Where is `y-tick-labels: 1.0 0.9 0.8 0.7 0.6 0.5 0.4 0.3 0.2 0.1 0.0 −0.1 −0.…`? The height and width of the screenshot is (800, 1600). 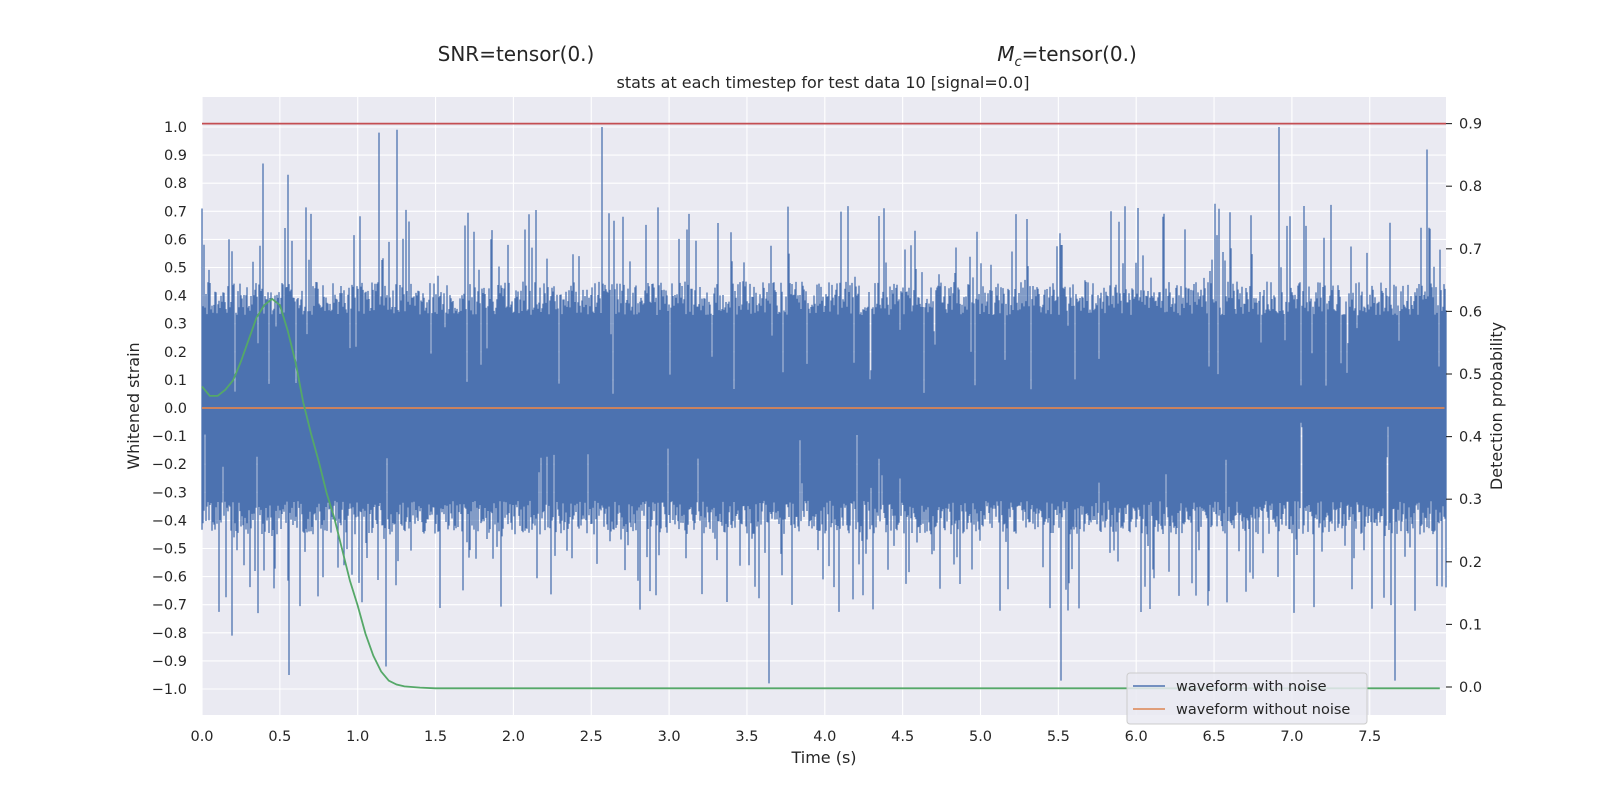
y-tick-labels: 1.0 0.9 0.8 0.7 0.6 0.5 0.4 0.3 0.2 0.1 0.0 −0.1 −0.… is located at coordinates (169, 409).